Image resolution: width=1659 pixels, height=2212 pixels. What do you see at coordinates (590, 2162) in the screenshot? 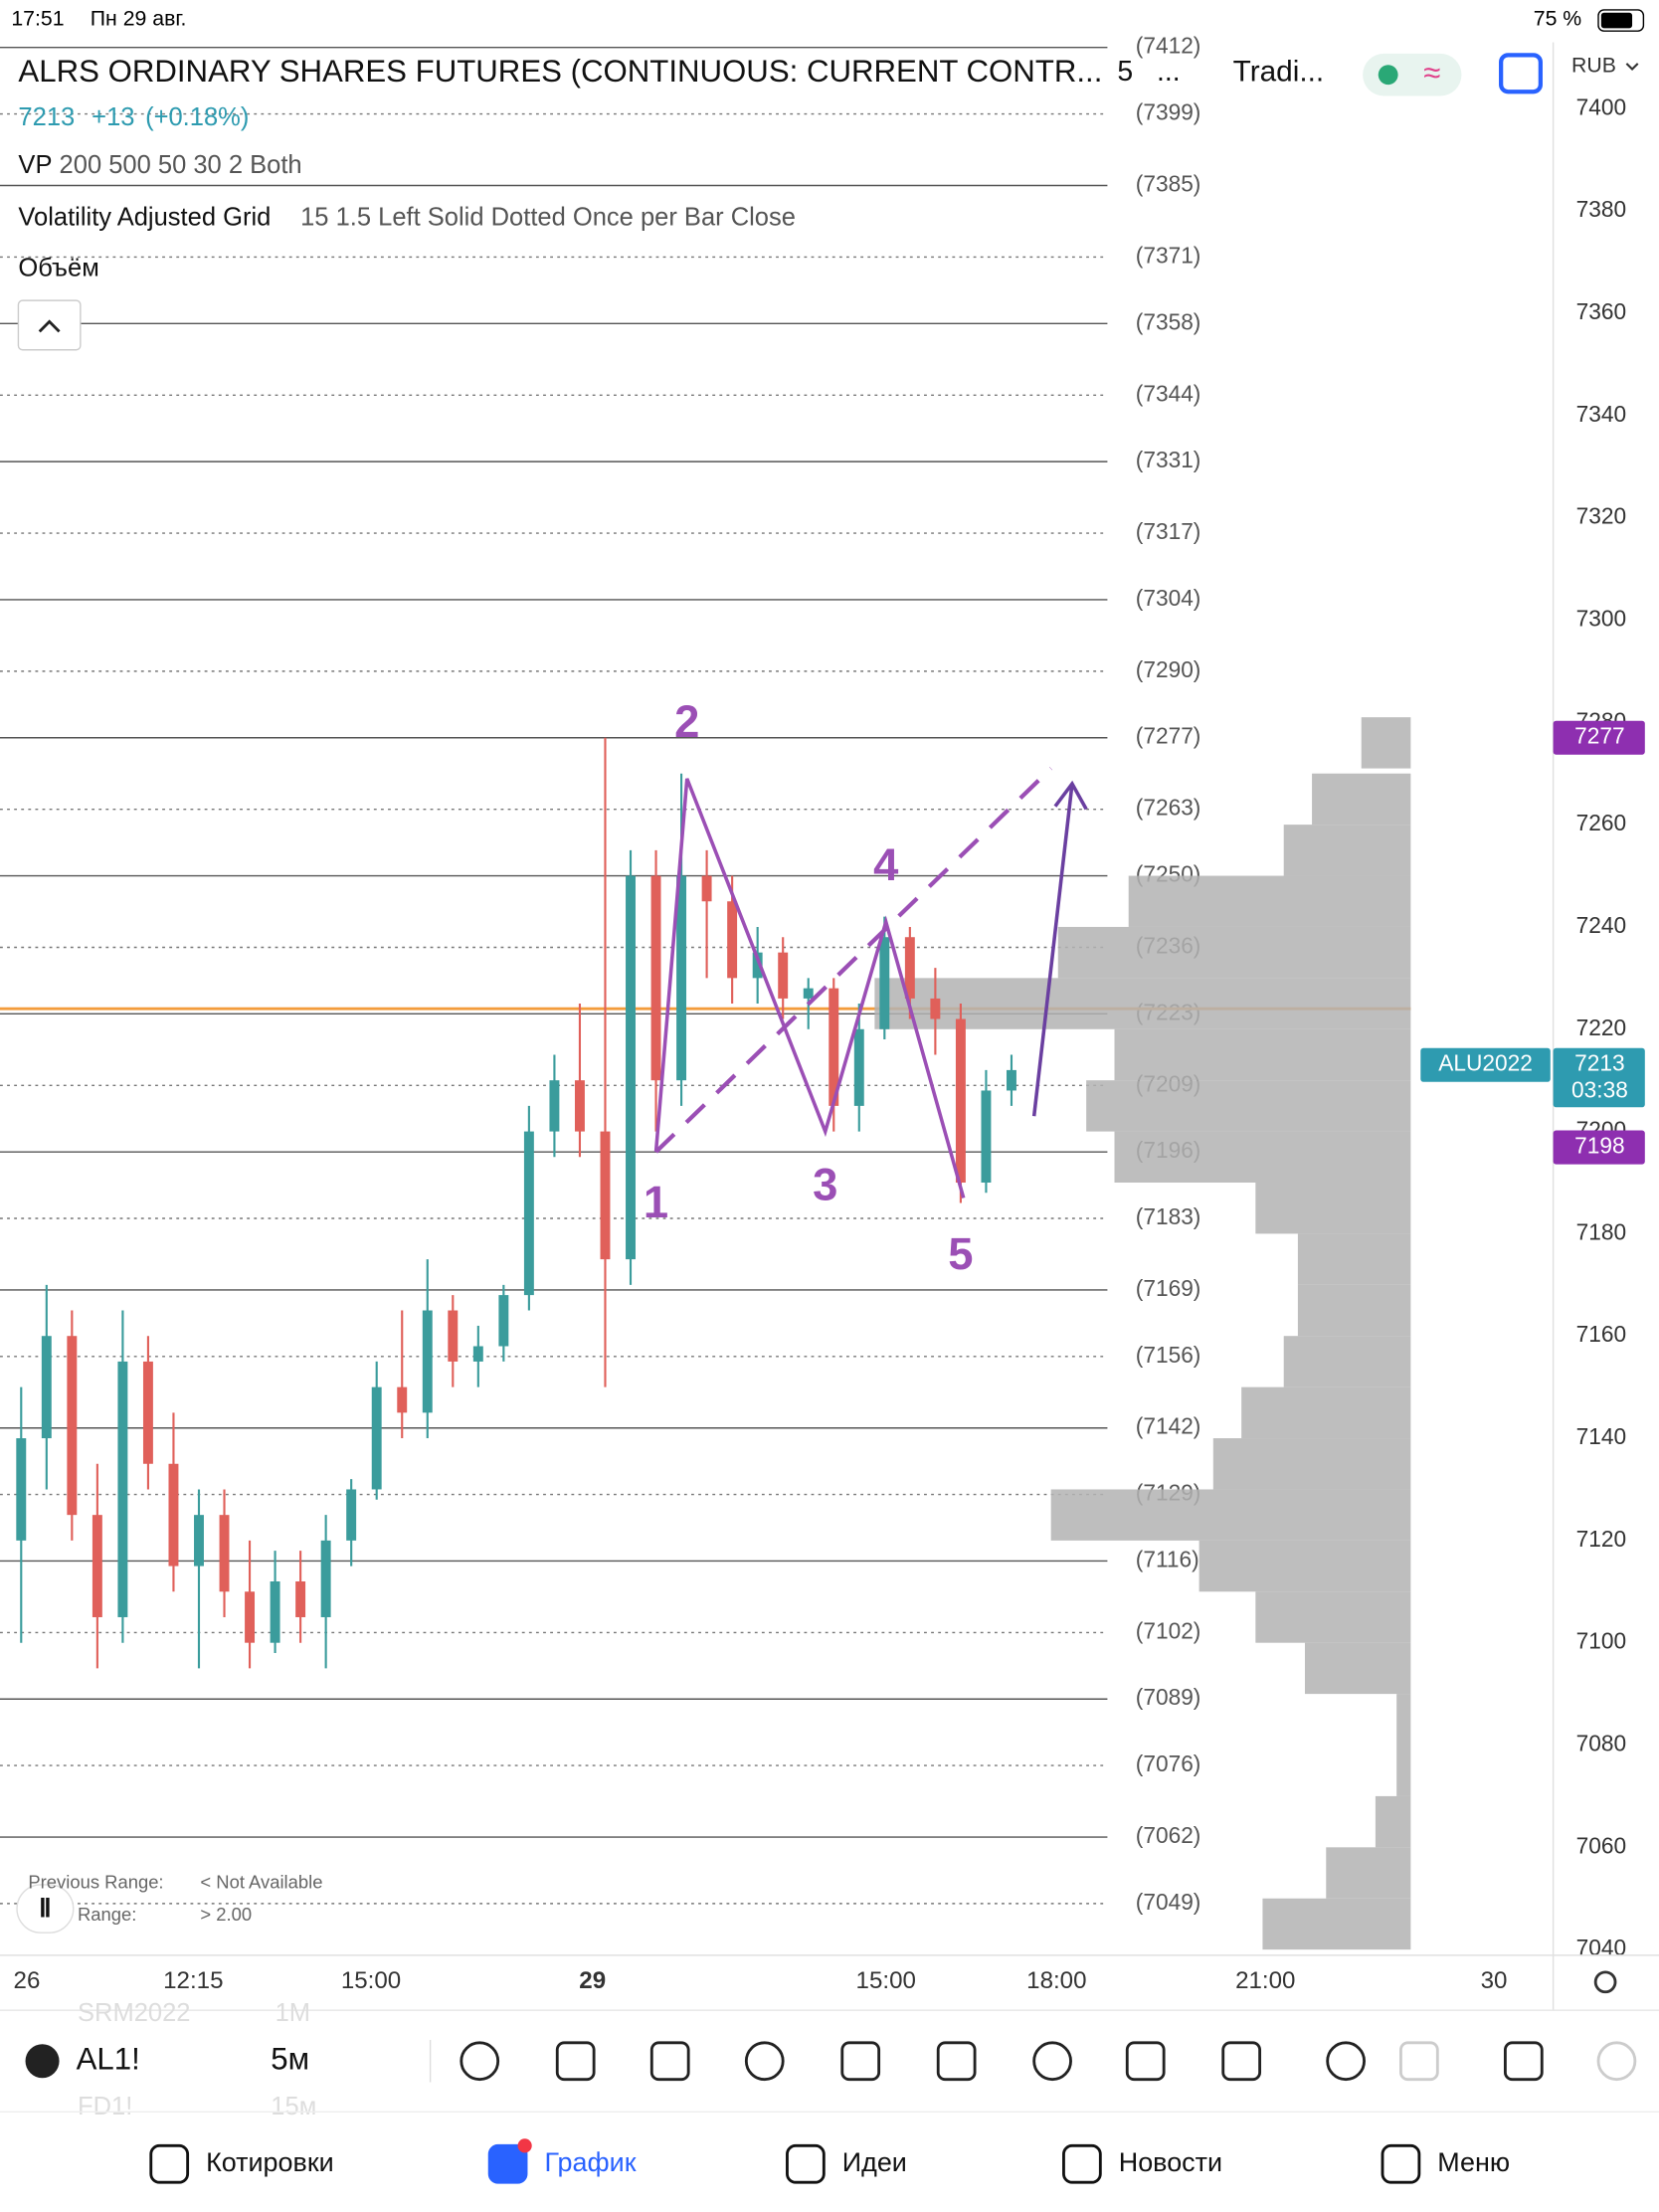
I see `nav-item: График` at bounding box center [590, 2162].